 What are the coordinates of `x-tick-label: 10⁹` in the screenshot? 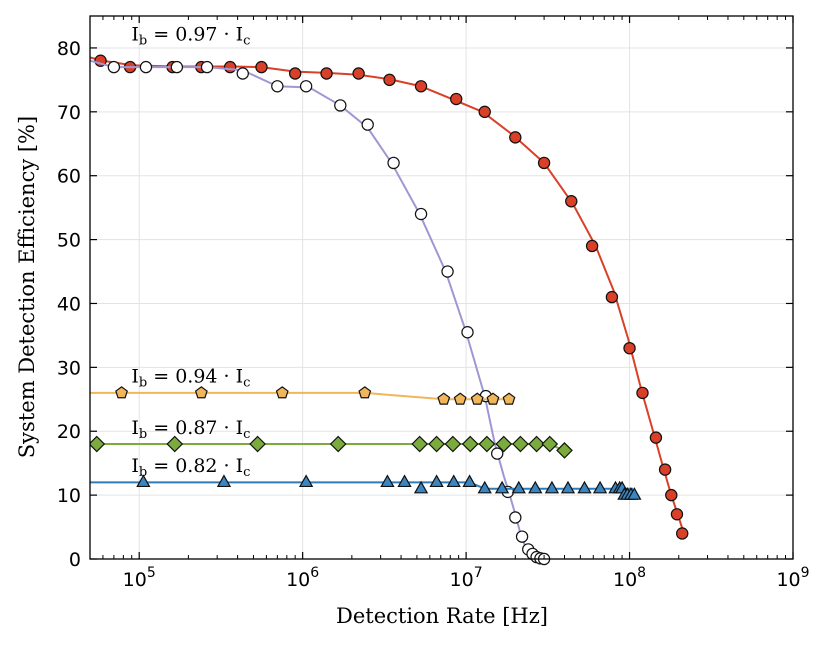 It's located at (792, 578).